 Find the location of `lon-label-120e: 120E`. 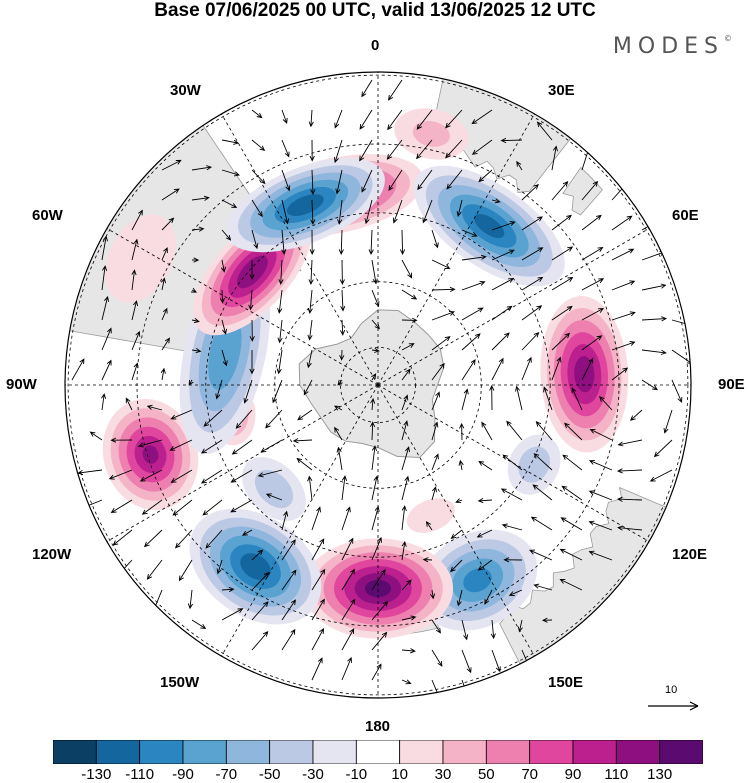

lon-label-120e: 120E is located at coordinates (690, 554).